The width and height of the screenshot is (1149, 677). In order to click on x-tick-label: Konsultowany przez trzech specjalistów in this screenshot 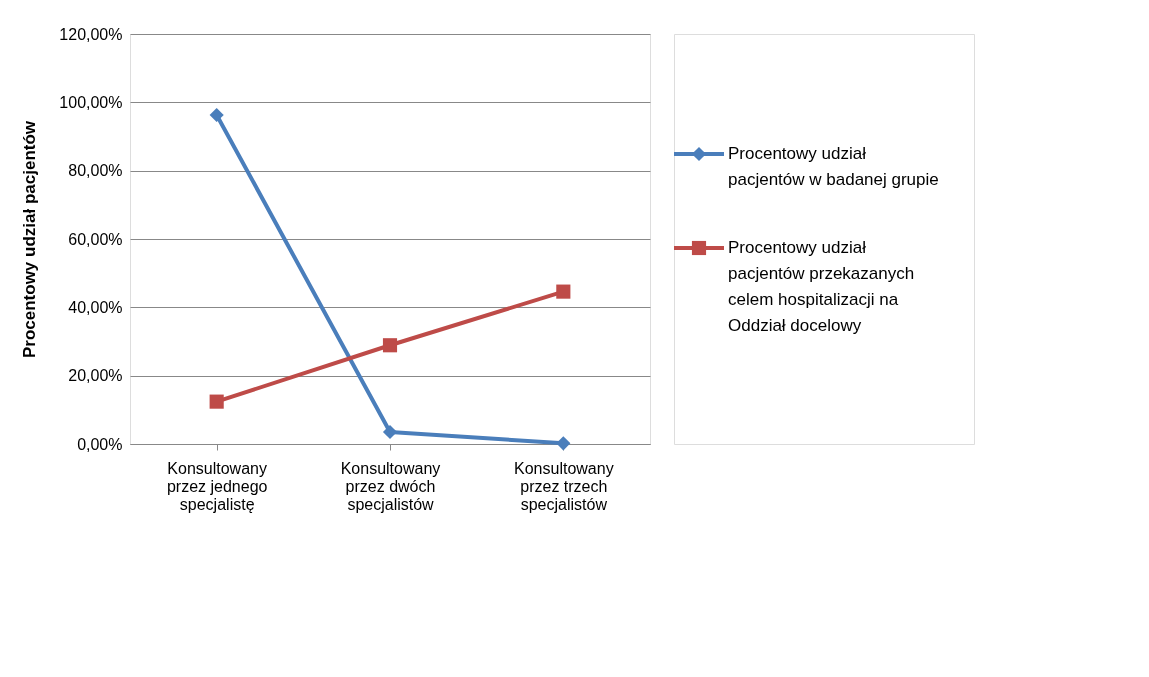, I will do `click(564, 486)`.